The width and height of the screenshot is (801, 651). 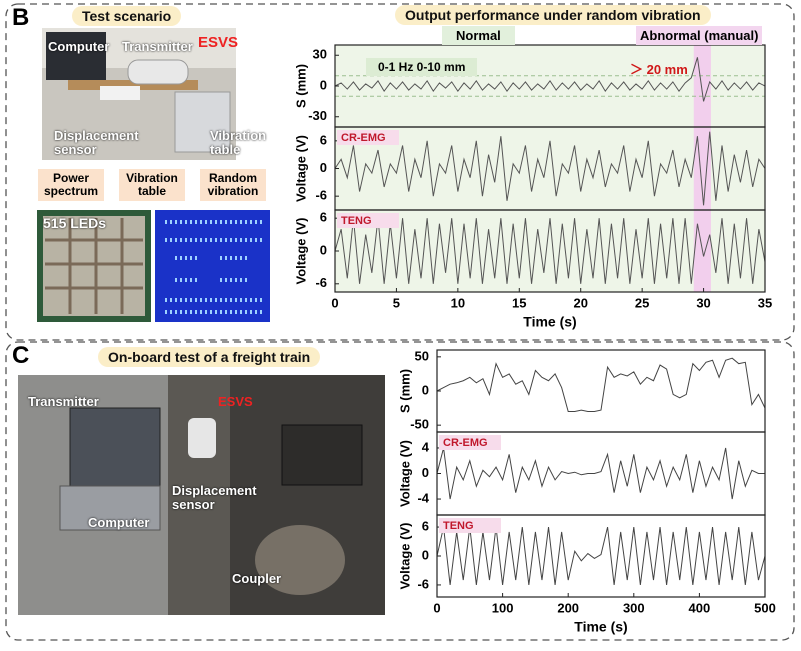 I want to click on y-tick-label: -4, so click(x=423, y=497).